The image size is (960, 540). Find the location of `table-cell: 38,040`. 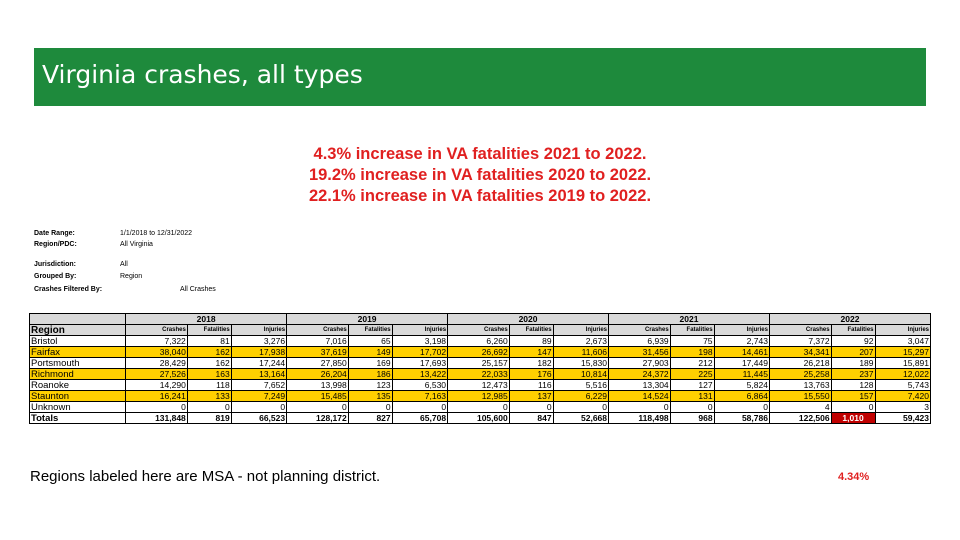

table-cell: 38,040 is located at coordinates (156, 352).